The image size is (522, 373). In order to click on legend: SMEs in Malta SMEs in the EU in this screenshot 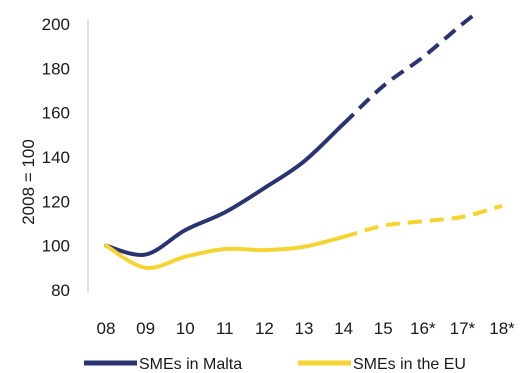, I will do `click(275, 364)`.